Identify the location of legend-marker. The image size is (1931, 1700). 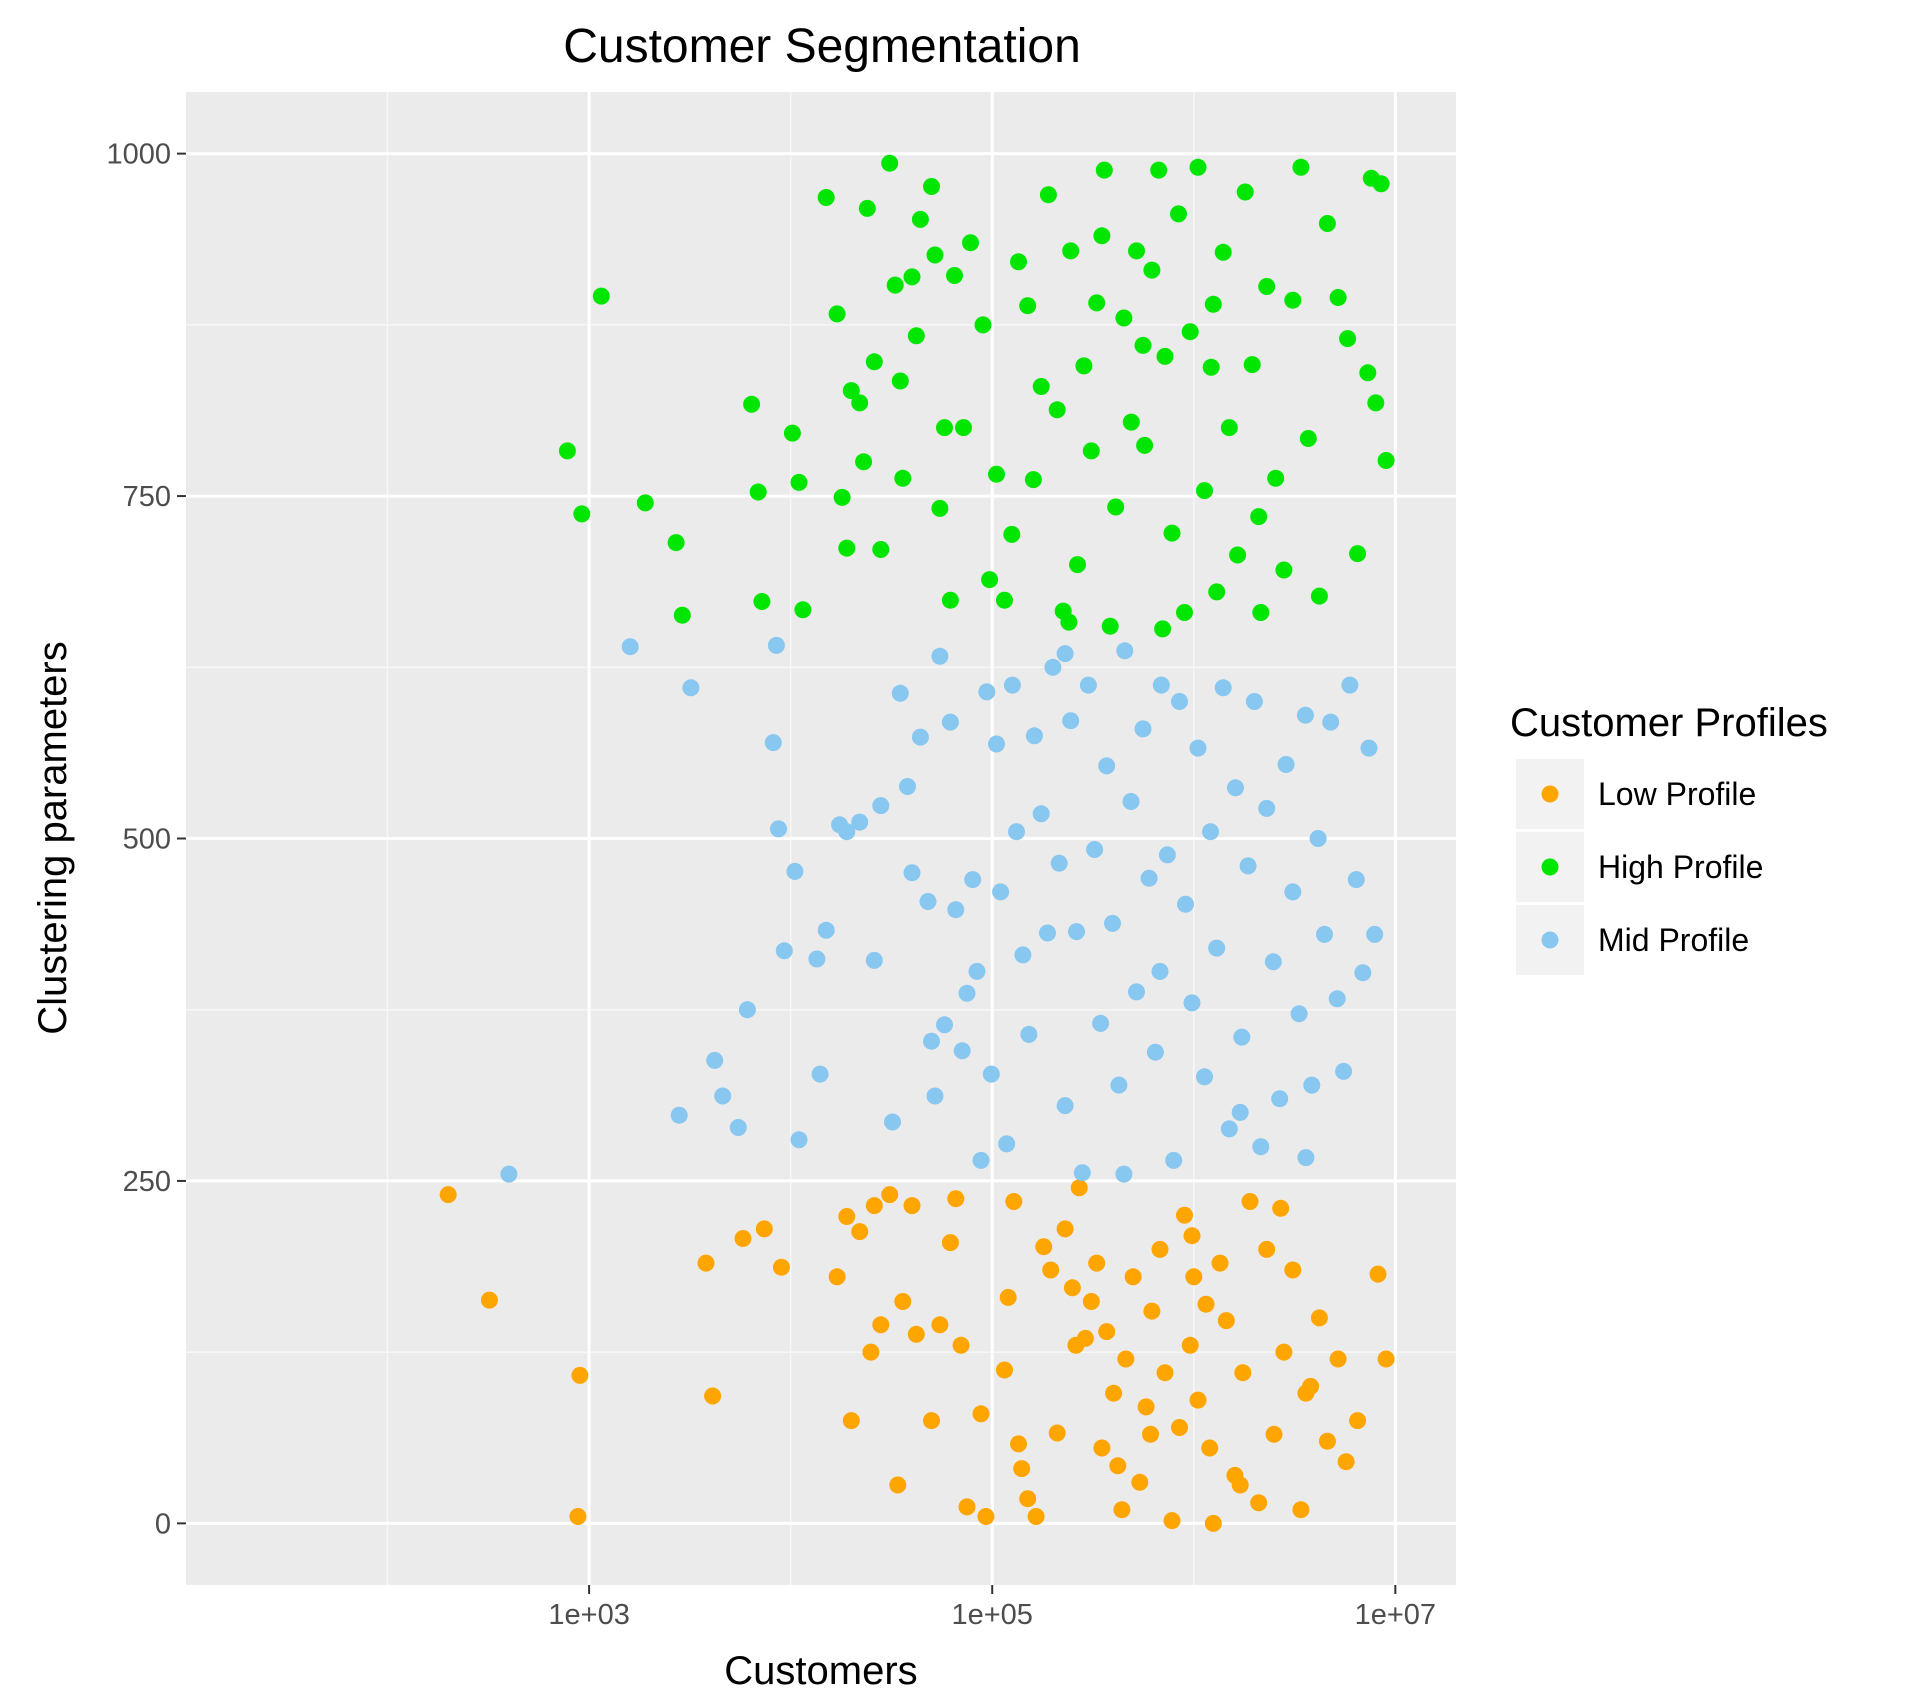
(1550, 794).